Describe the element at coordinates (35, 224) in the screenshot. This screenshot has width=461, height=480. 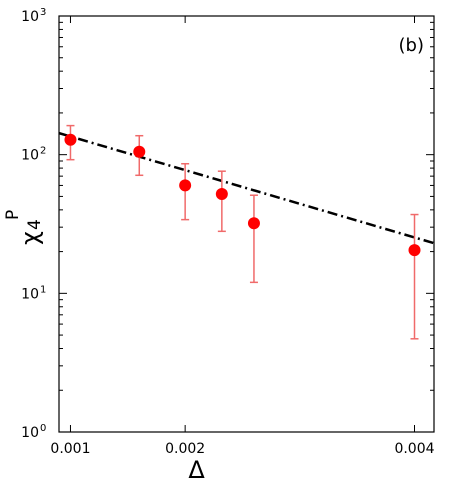
I see `y-axis-label-sub: 4` at that location.